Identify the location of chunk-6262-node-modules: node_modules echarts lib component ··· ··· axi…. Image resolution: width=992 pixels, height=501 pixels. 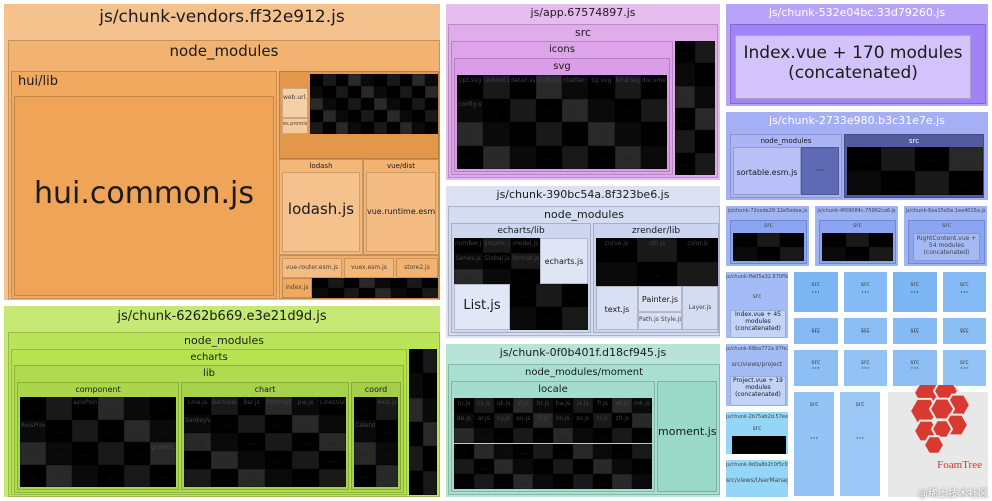
(224, 414).